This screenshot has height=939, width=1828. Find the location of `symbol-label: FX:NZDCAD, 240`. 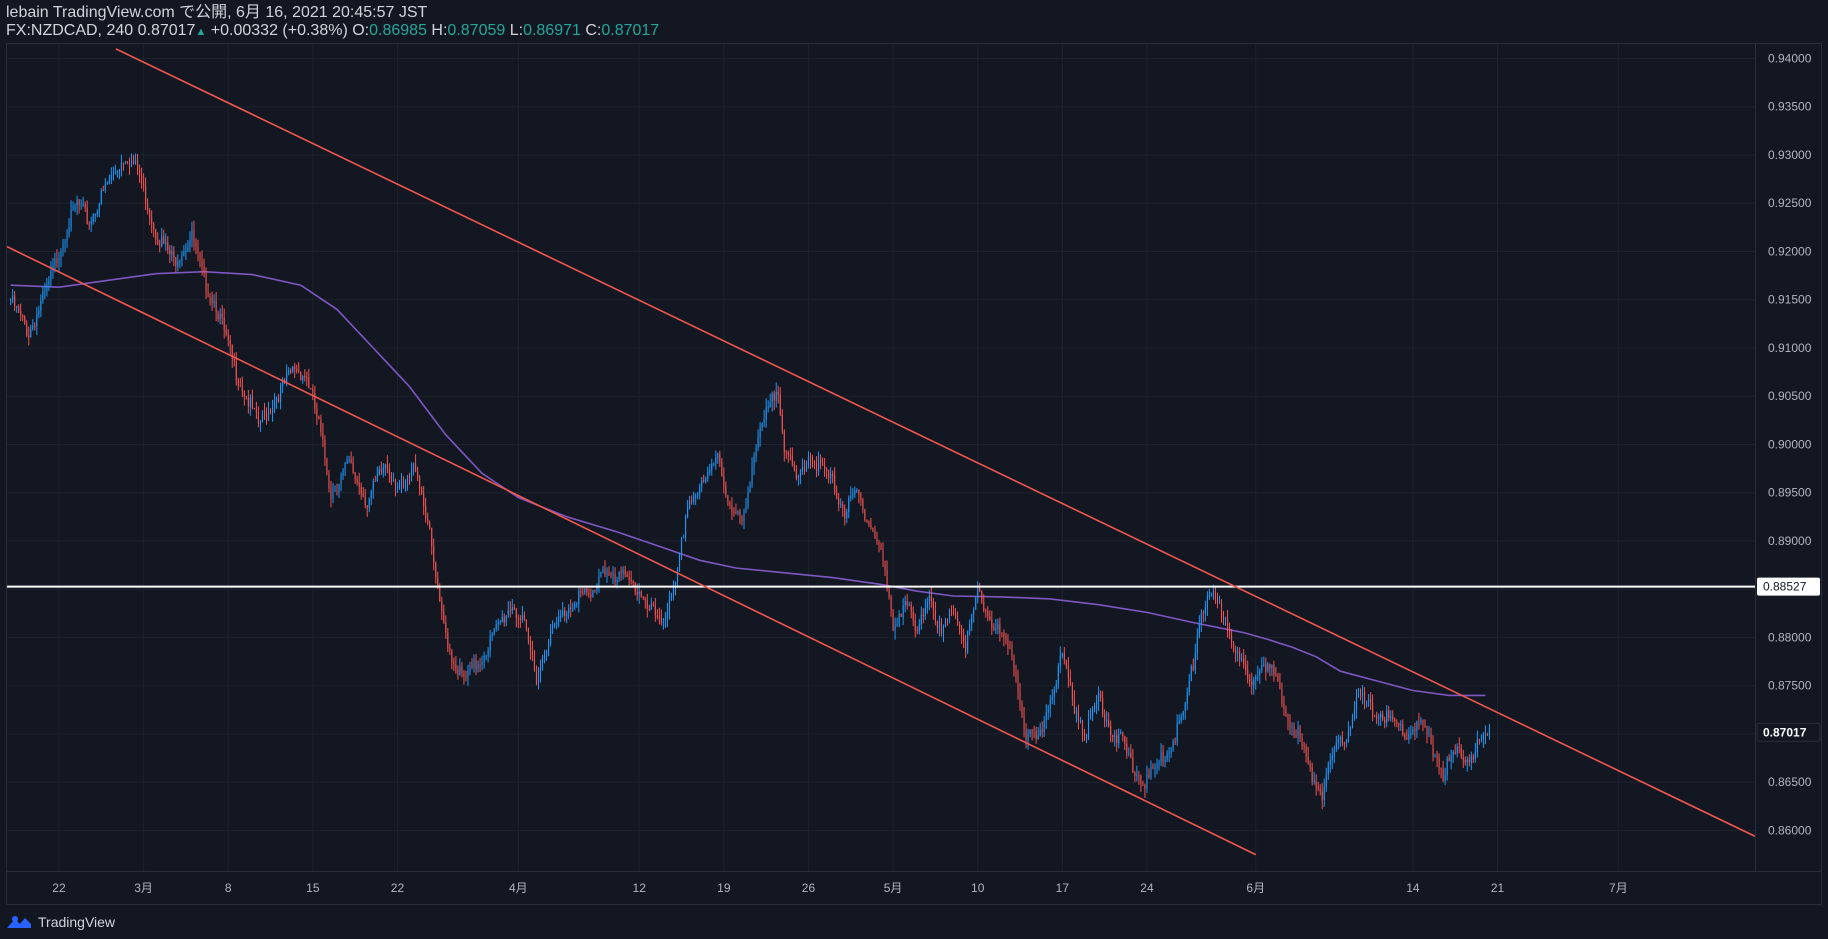

symbol-label: FX:NZDCAD, 240 is located at coordinates (70, 30).